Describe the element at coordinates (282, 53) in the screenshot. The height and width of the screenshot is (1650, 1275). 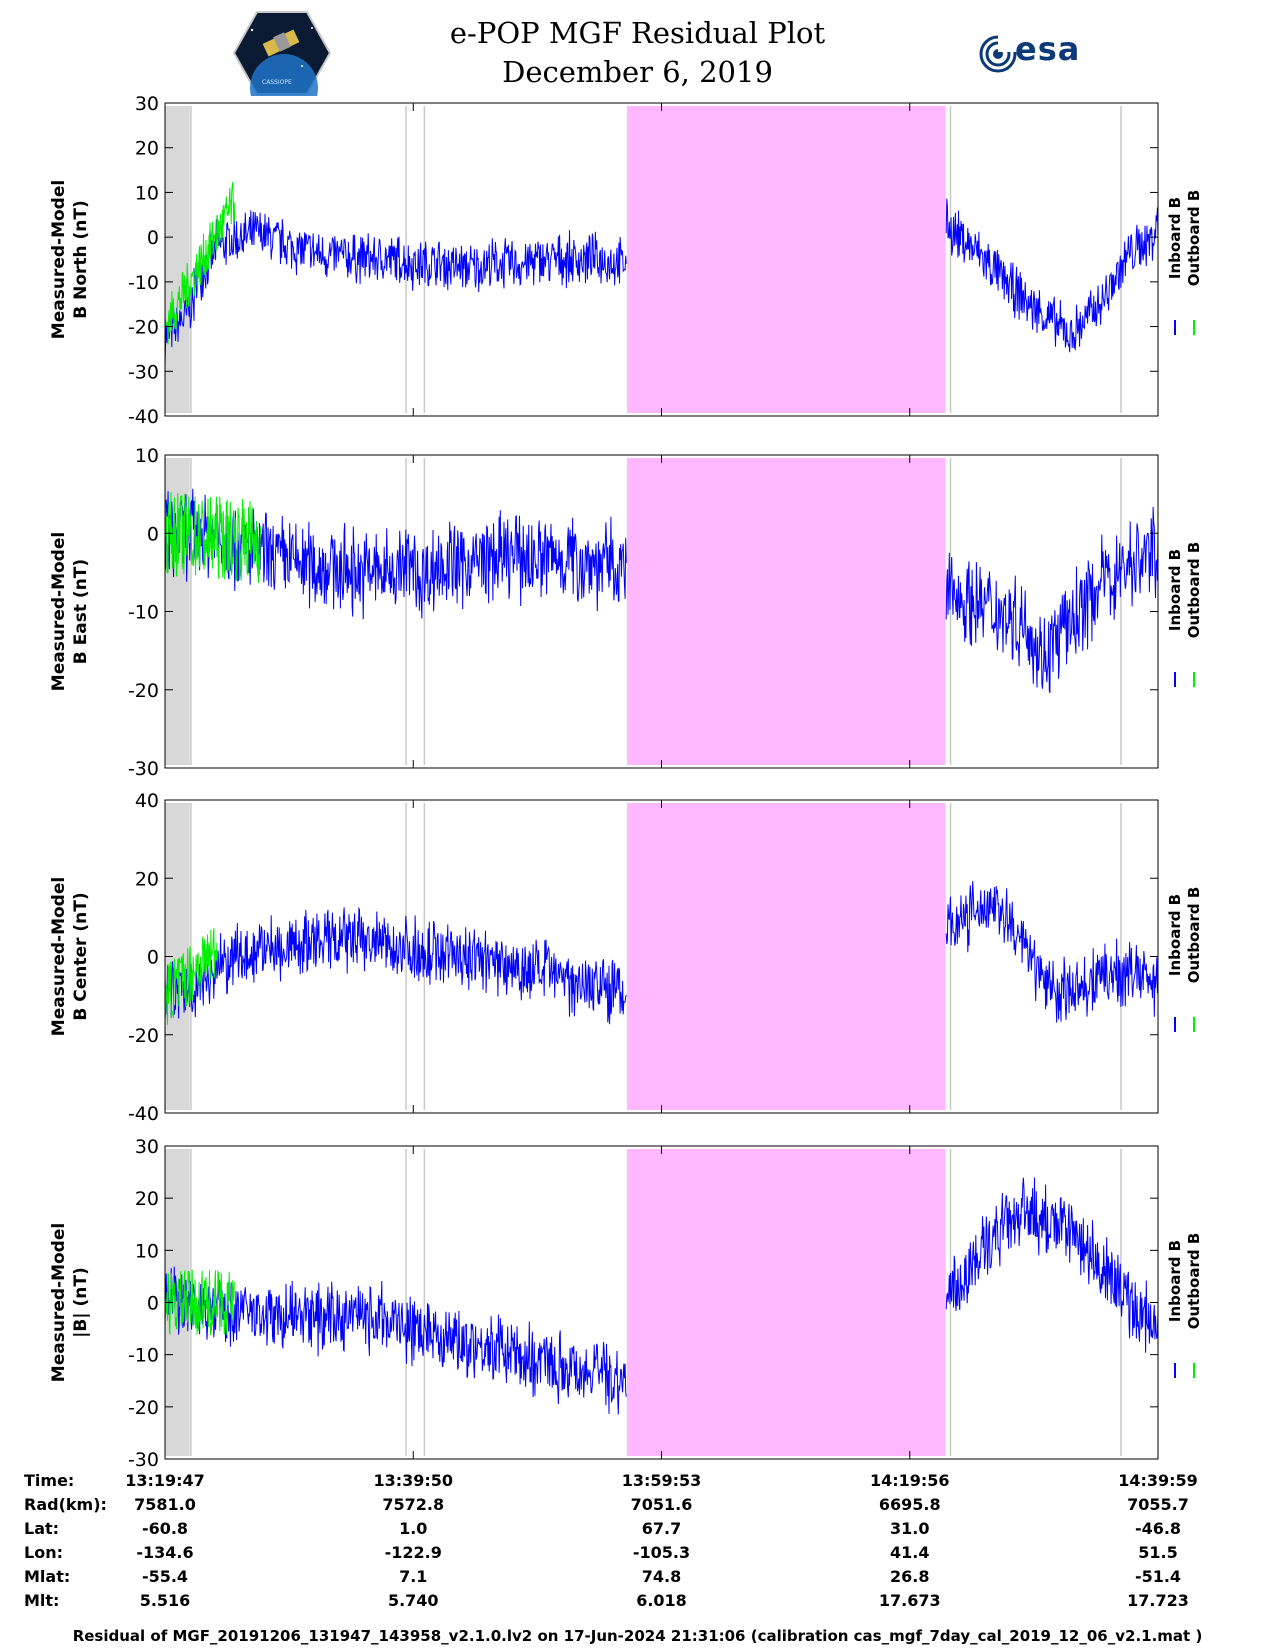
I see `cassiope-mission-logo` at that location.